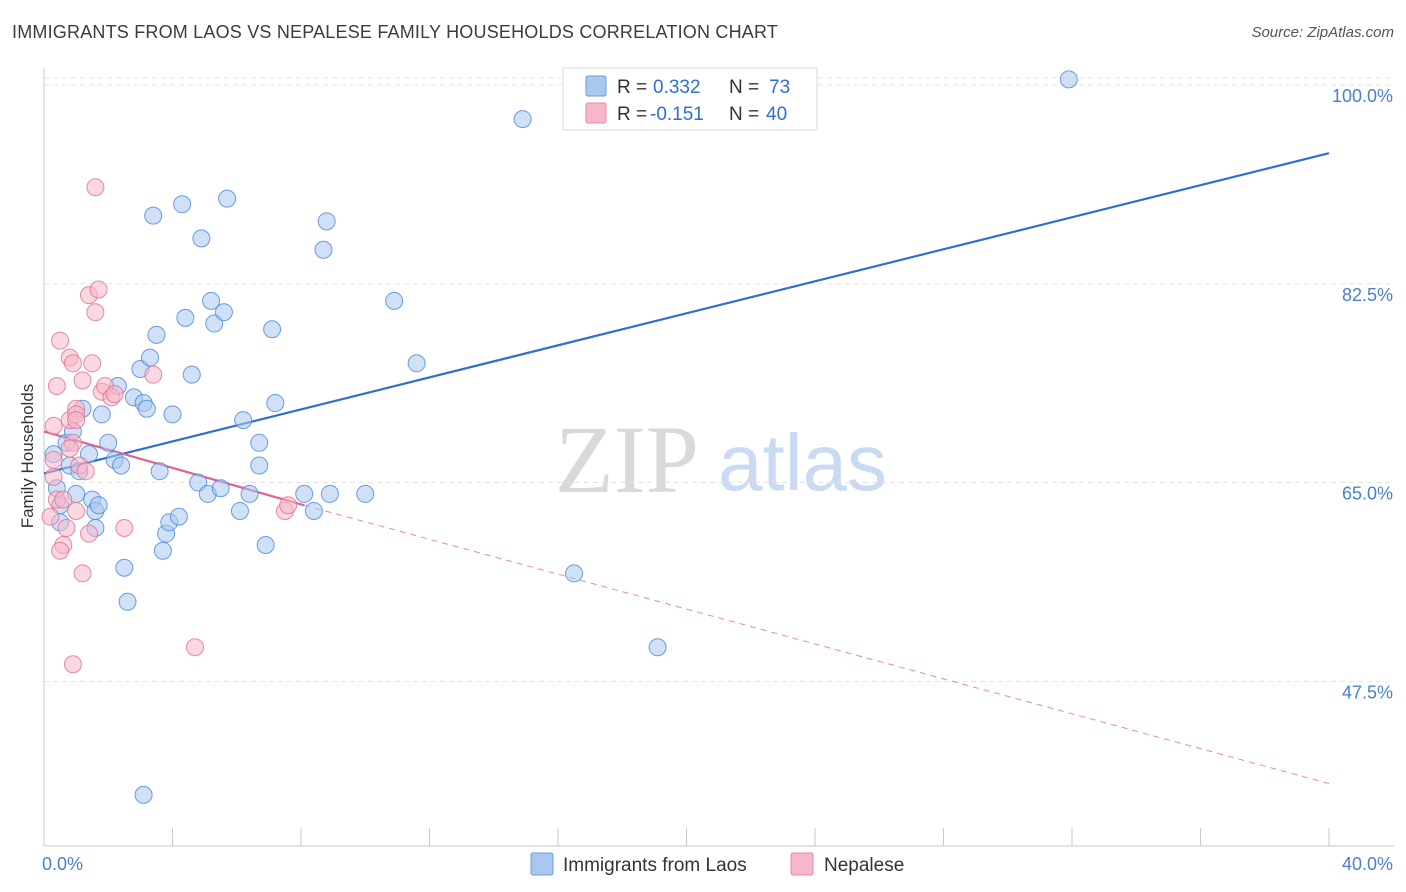 This screenshot has width=1406, height=892. What do you see at coordinates (1367, 295) in the screenshot?
I see `y-tick-label: 82.5%` at bounding box center [1367, 295].